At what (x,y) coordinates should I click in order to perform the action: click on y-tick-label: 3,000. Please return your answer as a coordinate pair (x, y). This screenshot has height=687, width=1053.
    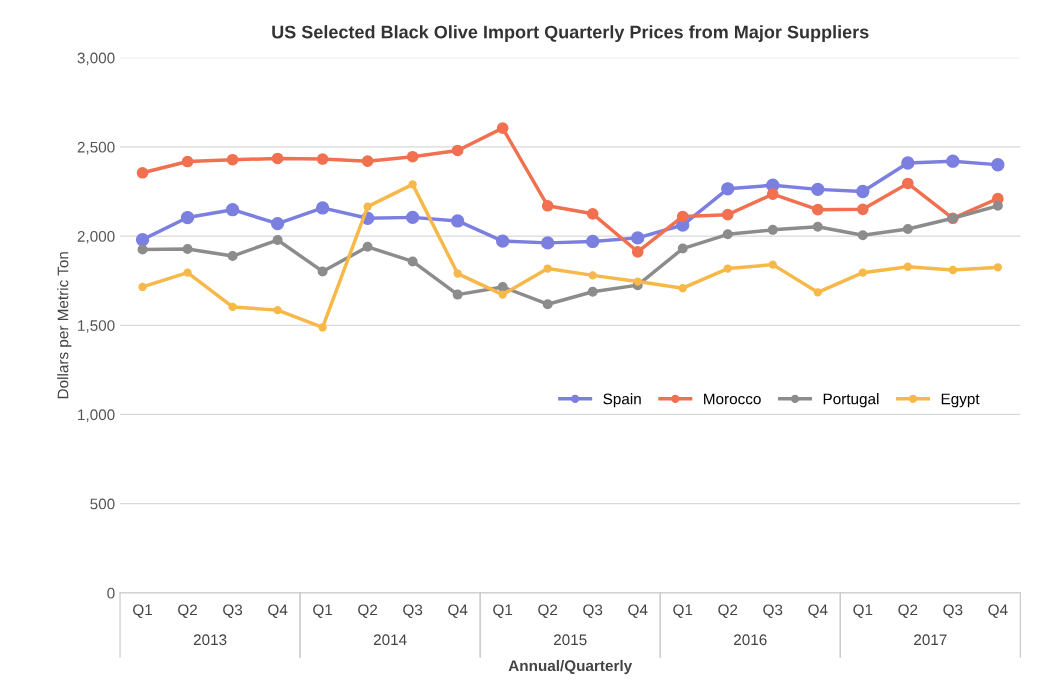
    Looking at the image, I should click on (96, 59).